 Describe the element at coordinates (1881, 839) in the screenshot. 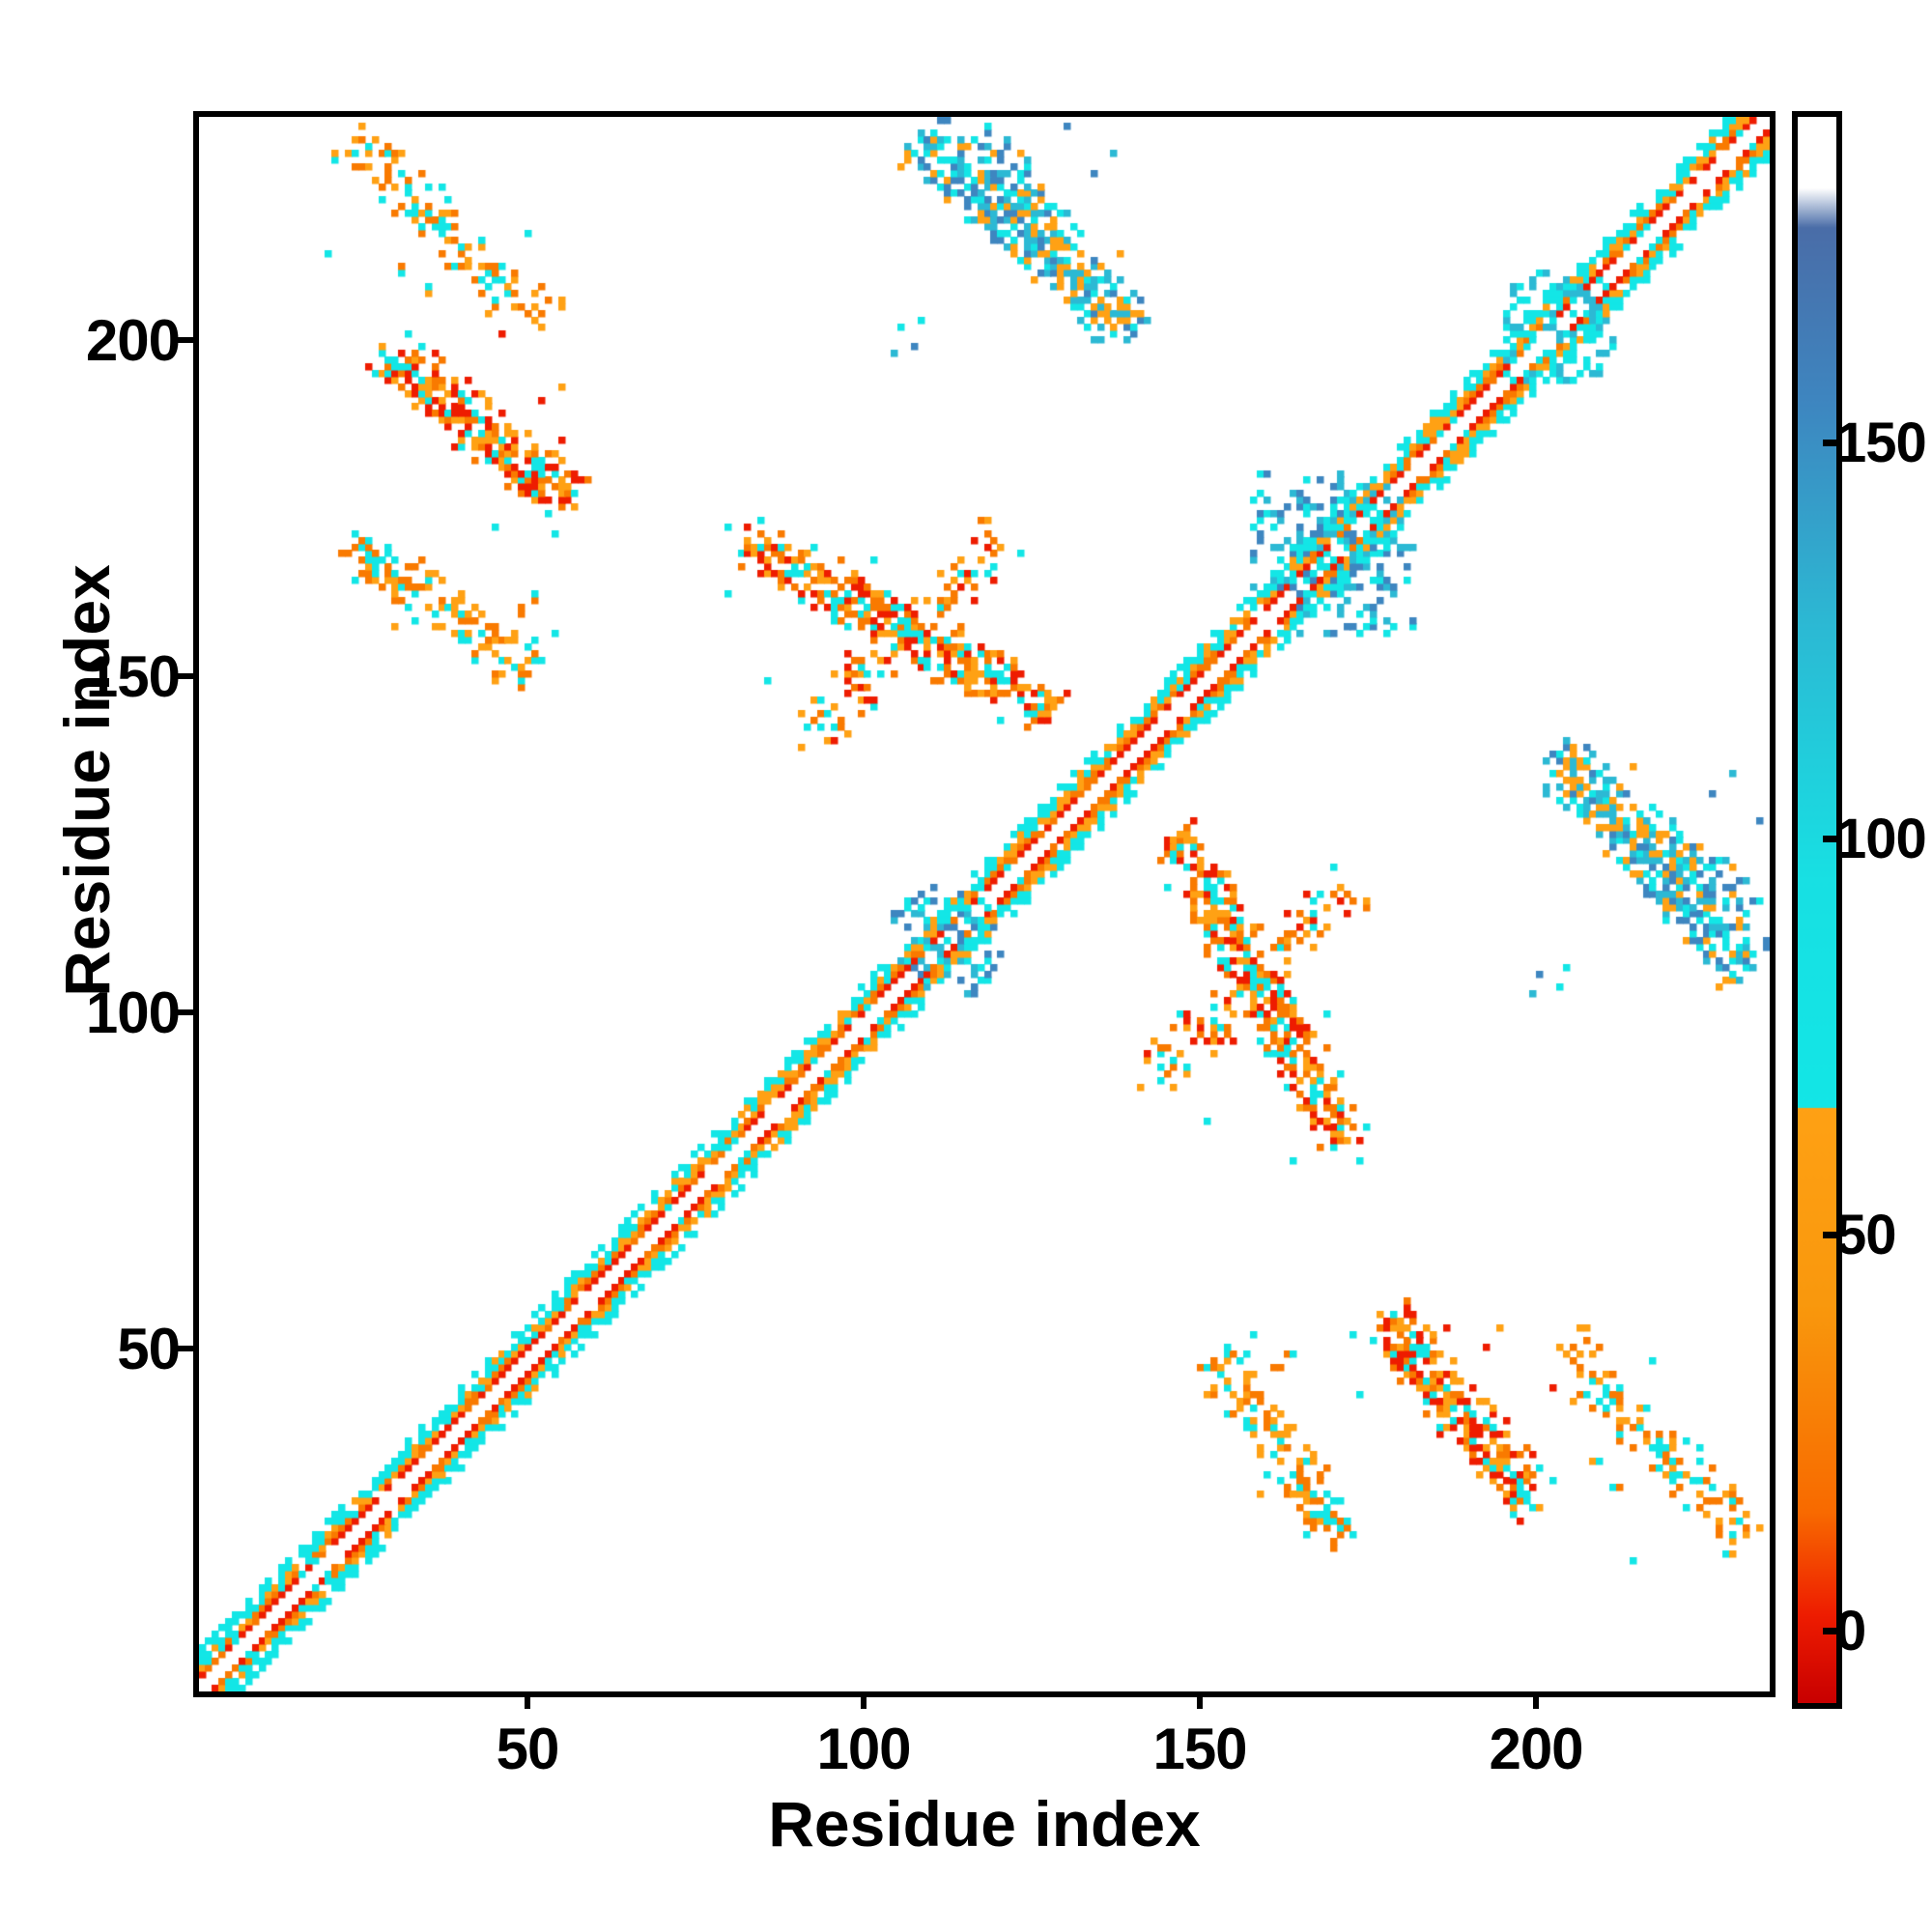

I see `colorbar-ticklabel-100: 100` at that location.